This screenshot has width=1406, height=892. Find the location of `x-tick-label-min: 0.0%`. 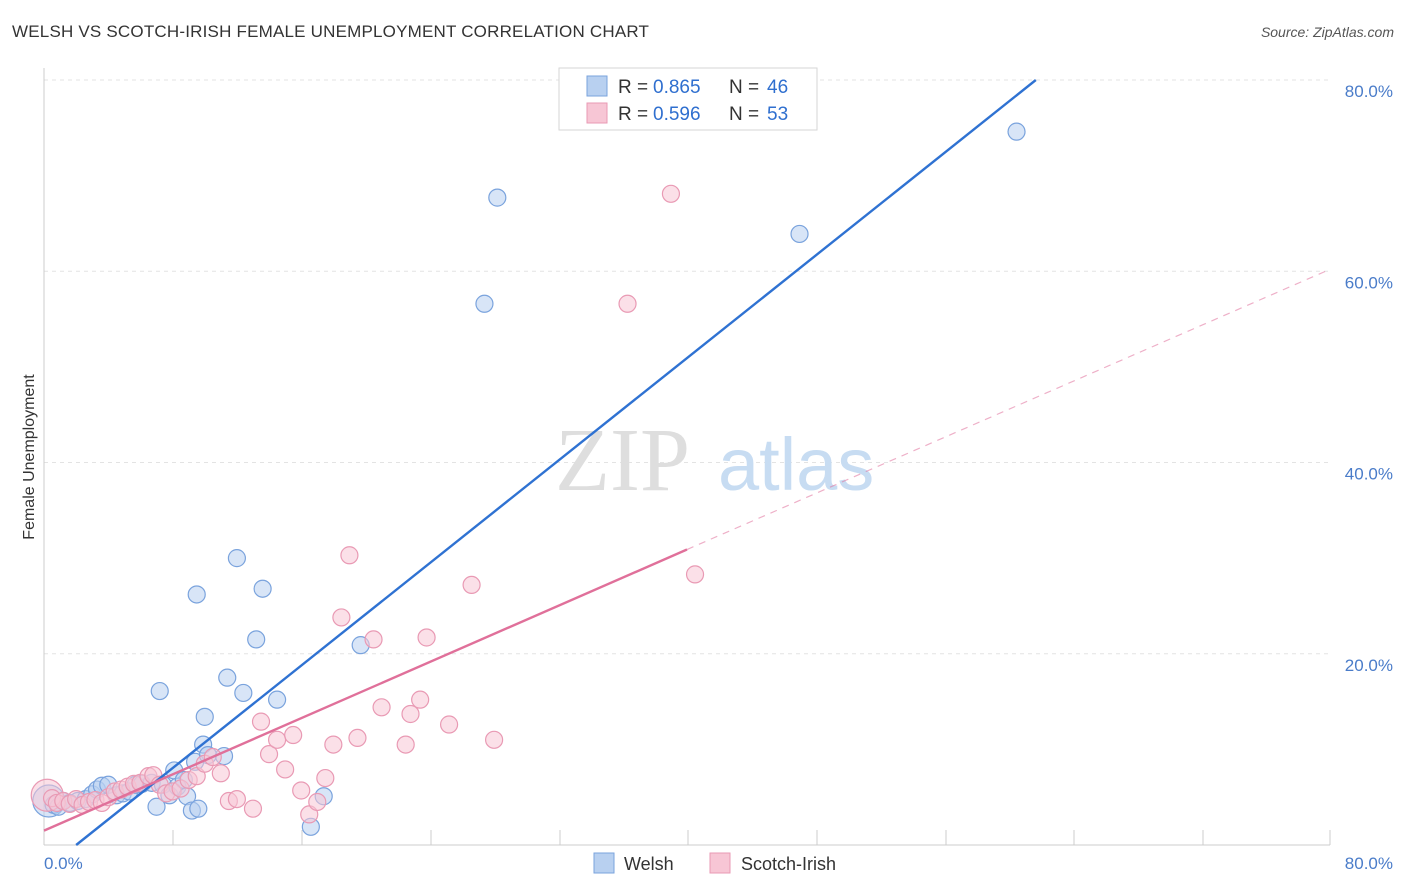

x-tick-label-min: 0.0% is located at coordinates (63, 863).